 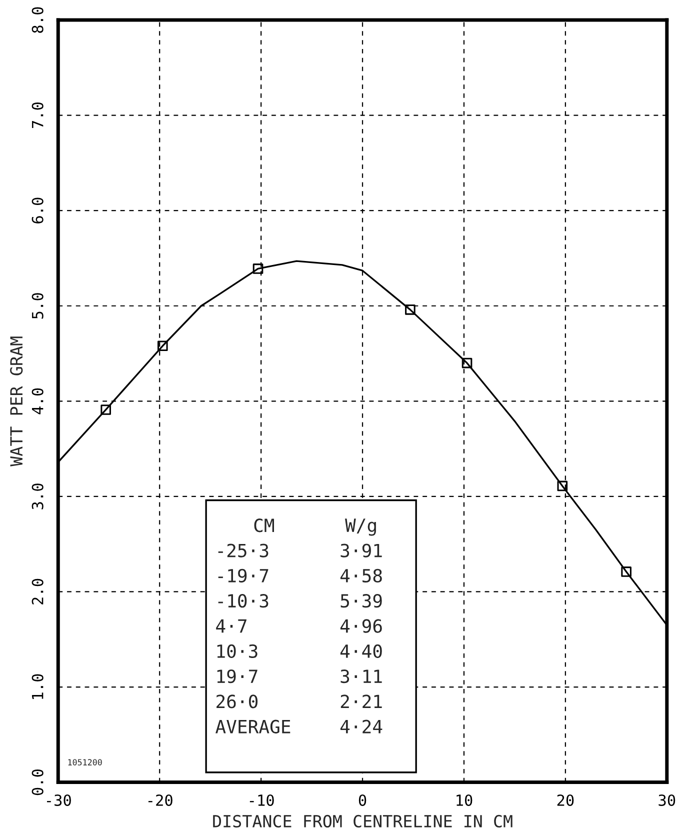 I want to click on annotation: 4·24, so click(x=361, y=727).